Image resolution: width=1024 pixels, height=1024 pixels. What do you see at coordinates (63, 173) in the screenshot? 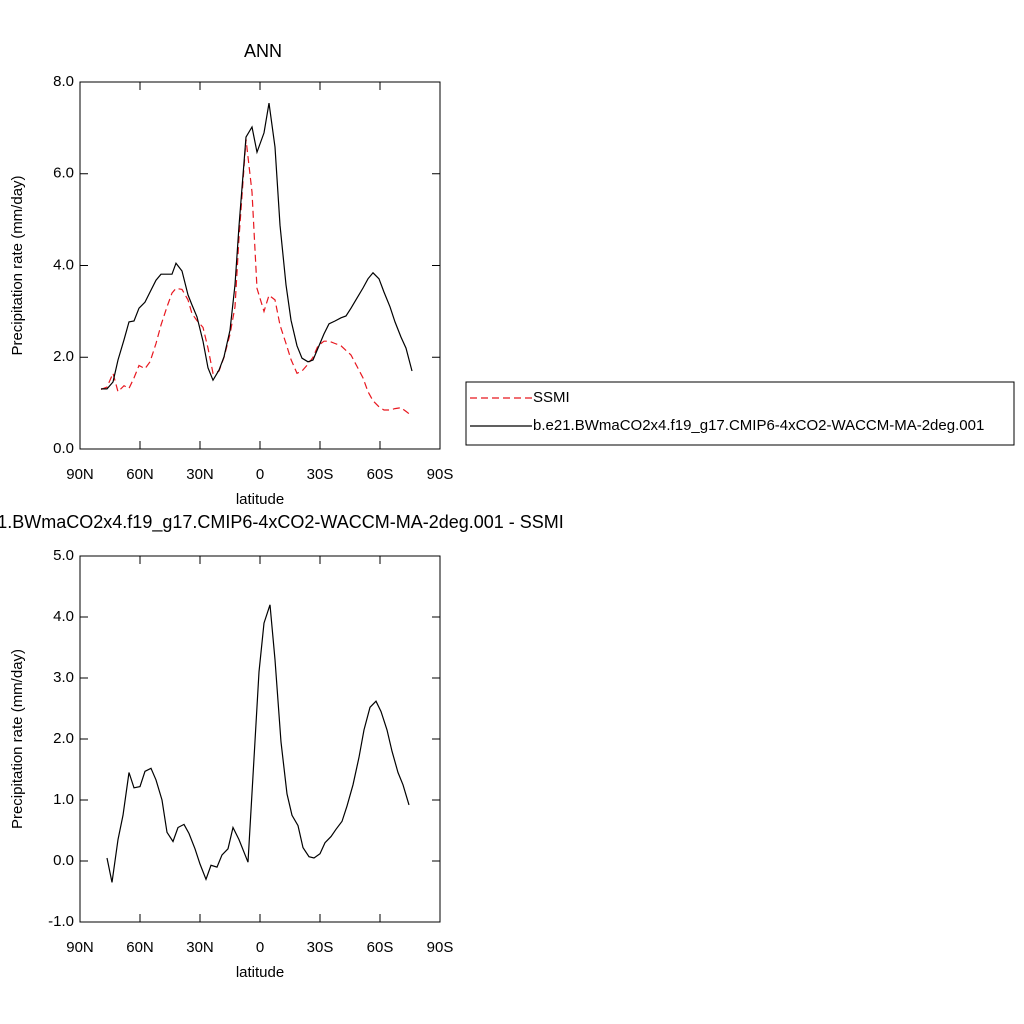
I see `y-tick-label: 6.0` at bounding box center [63, 173].